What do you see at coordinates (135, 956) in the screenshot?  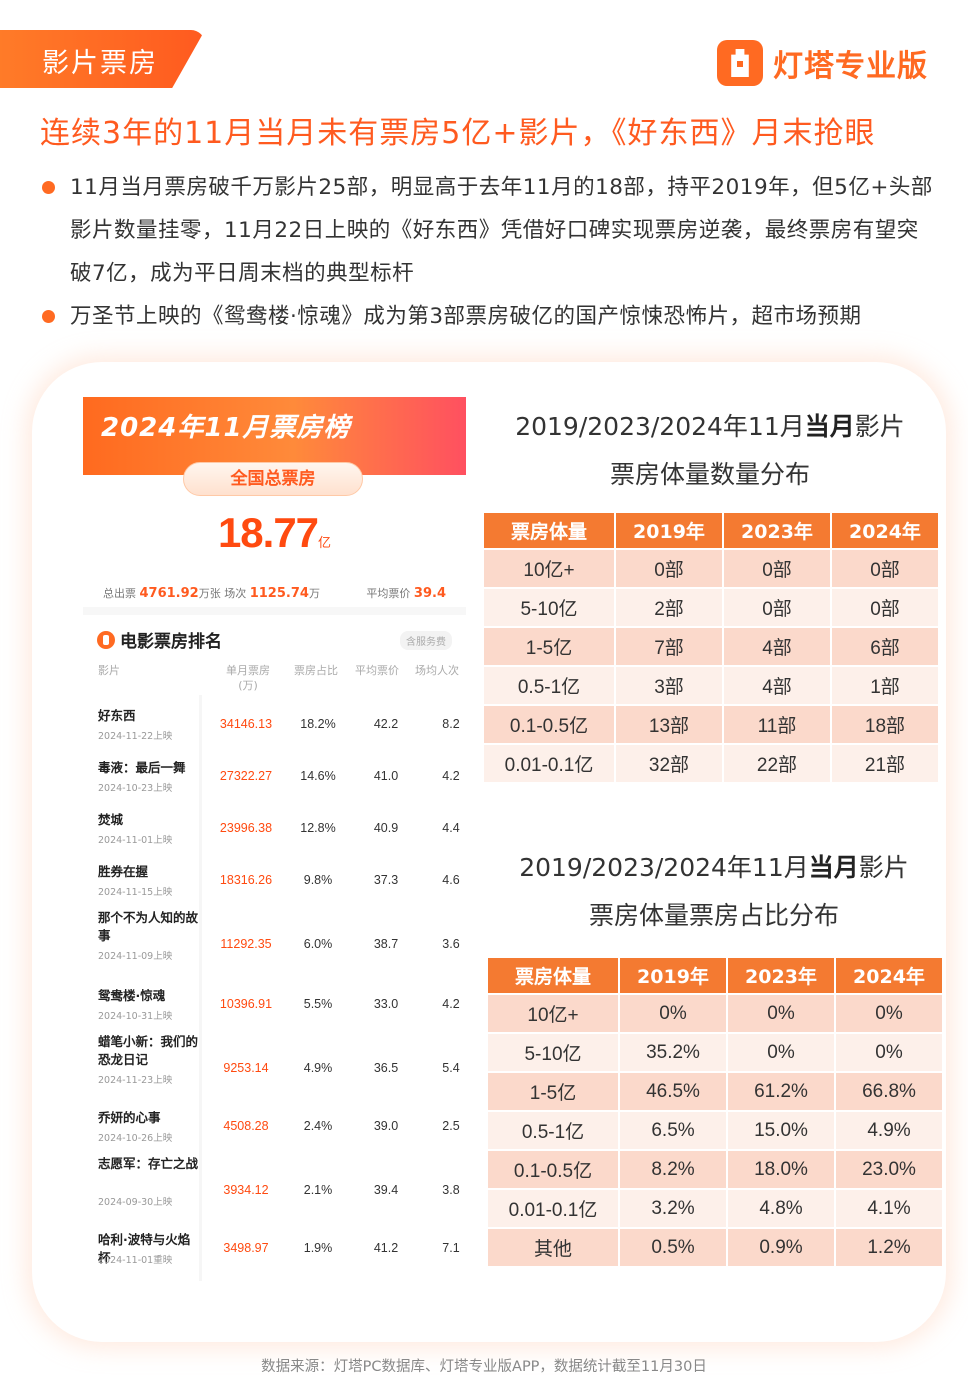 I see `release-date: 2024-11-09上映` at bounding box center [135, 956].